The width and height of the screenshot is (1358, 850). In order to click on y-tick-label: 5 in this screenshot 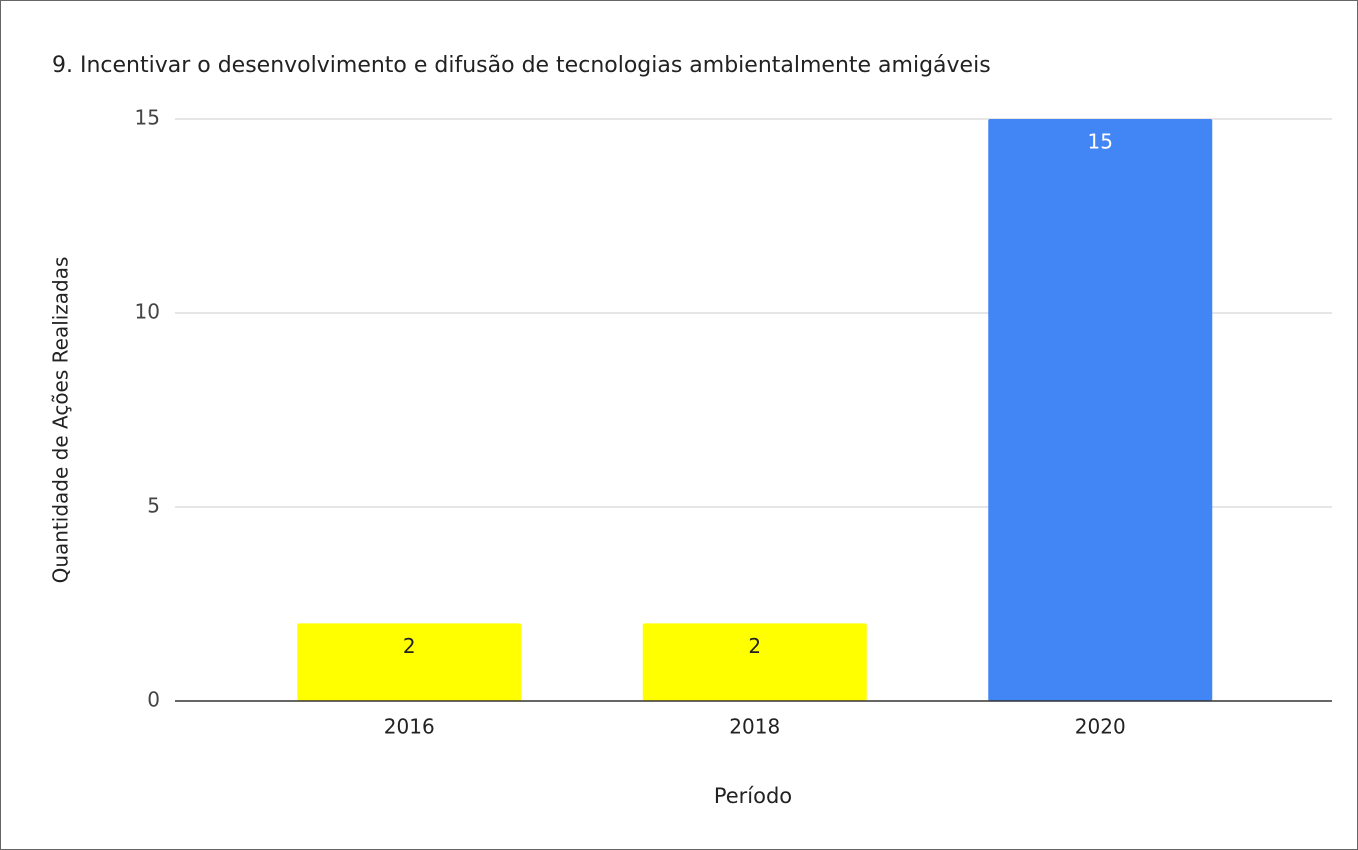, I will do `click(153, 506)`.